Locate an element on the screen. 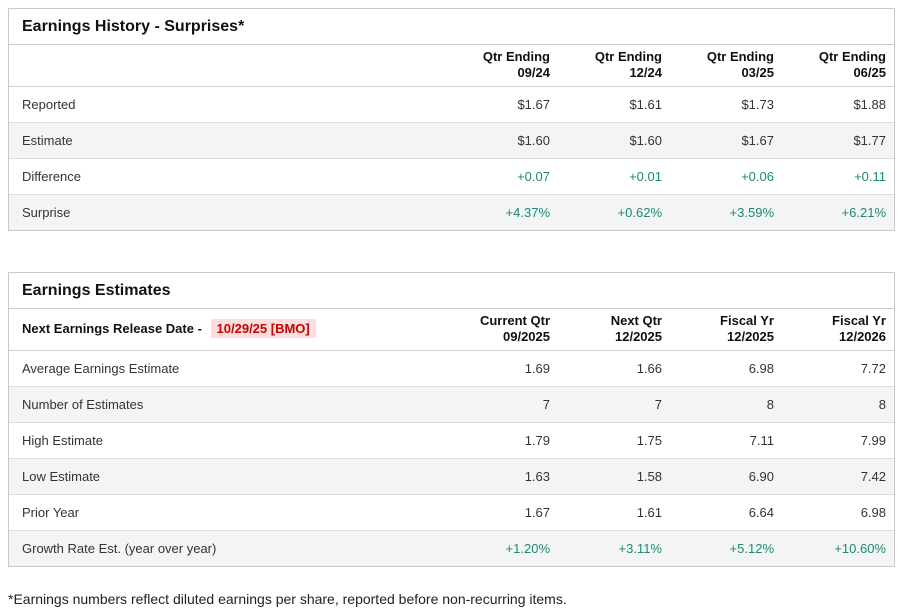 This screenshot has width=903, height=608. cell-value: 1.63 is located at coordinates (502, 476).